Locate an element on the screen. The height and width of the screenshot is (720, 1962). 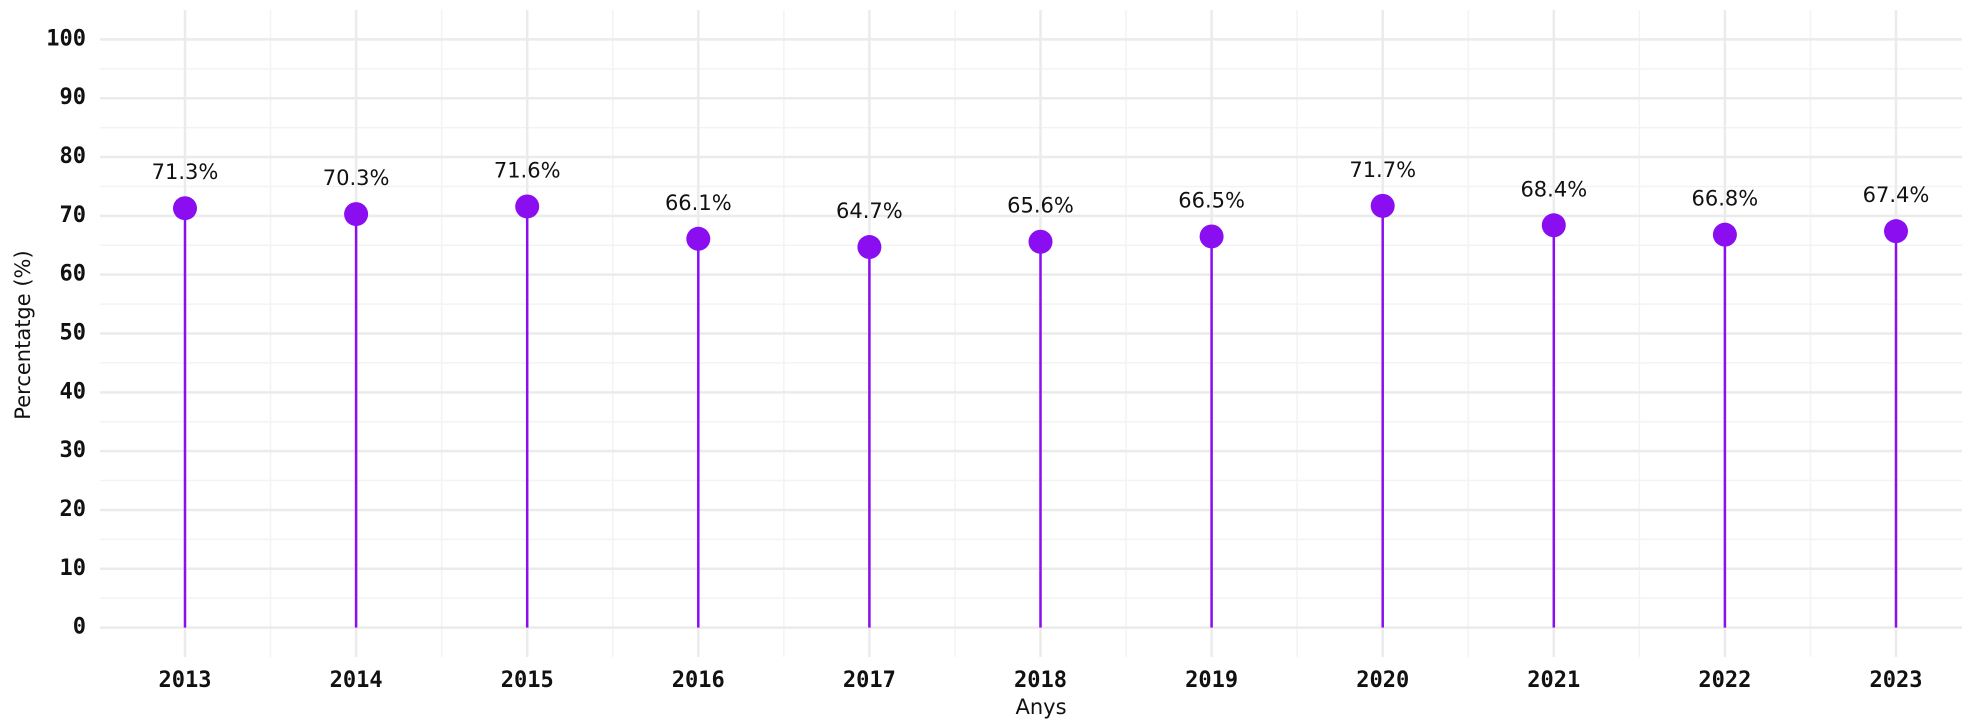
y-tick-label: 0 is located at coordinates (79, 627).